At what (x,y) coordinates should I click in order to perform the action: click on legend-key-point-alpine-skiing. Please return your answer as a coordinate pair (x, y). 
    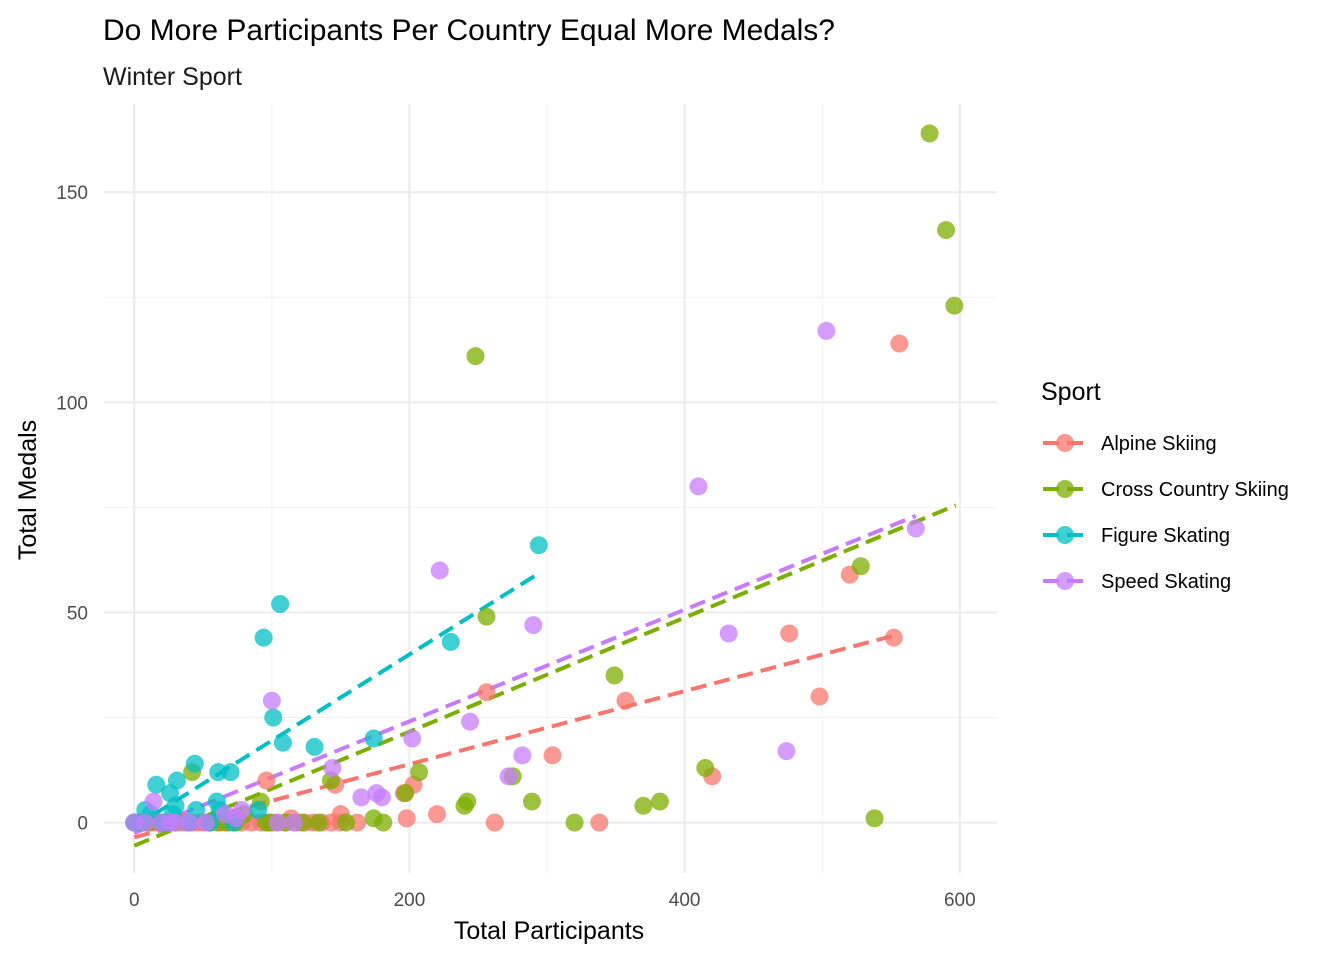
    Looking at the image, I should click on (1065, 443).